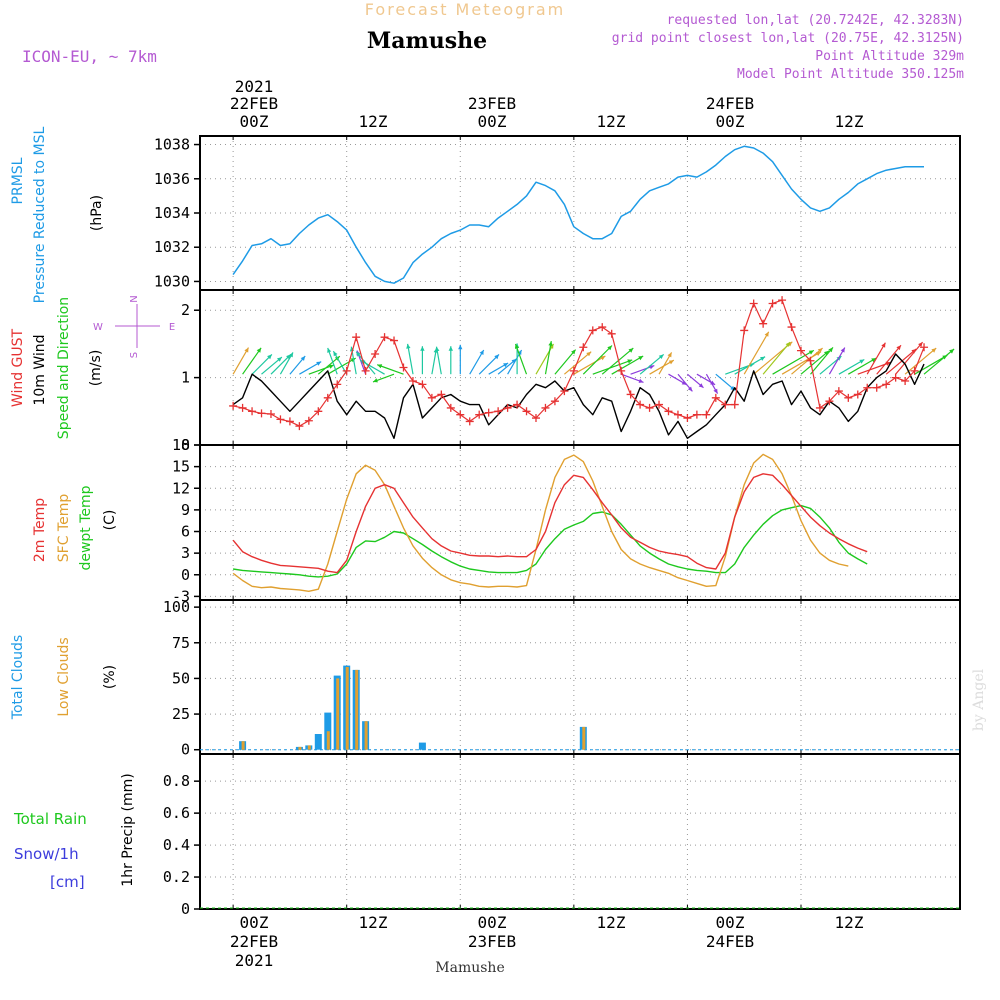 This screenshot has width=1000, height=1000. I want to click on precip-ytick-label-0: 0, so click(185, 909).